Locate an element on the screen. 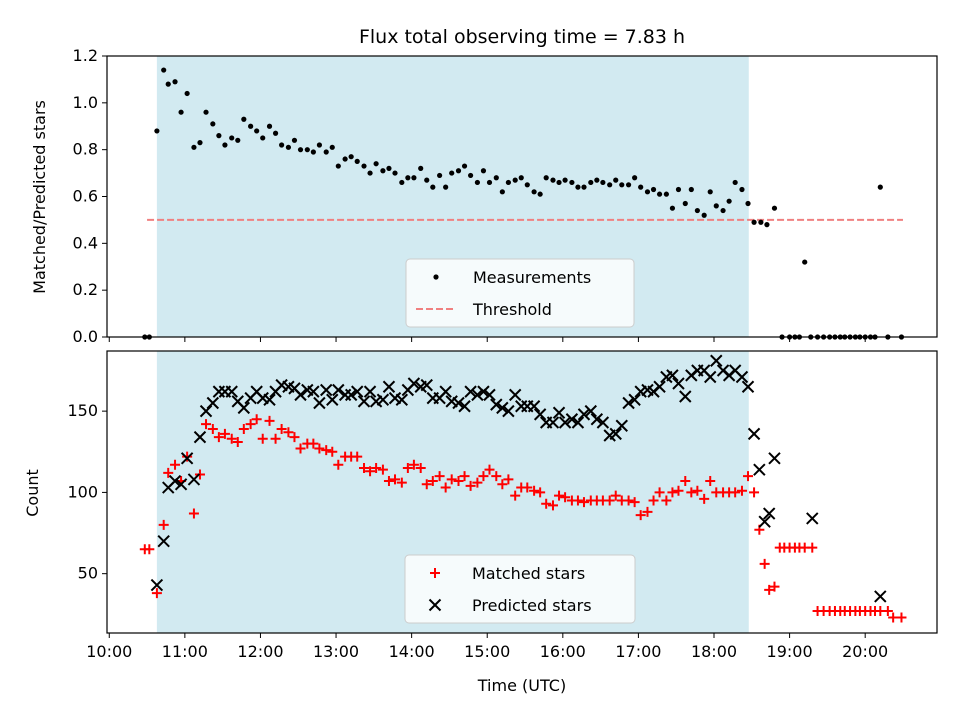 The width and height of the screenshot is (960, 720). y-tick-label: 0.0 is located at coordinates (85, 336).